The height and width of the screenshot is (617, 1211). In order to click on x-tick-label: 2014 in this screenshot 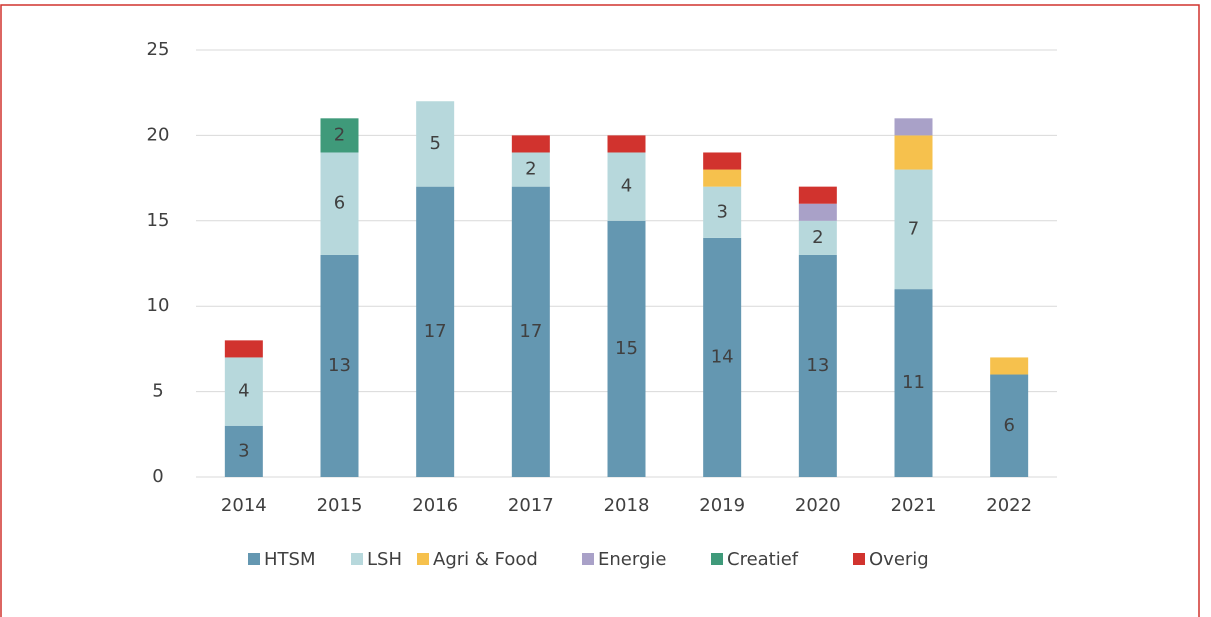, I will do `click(244, 505)`.